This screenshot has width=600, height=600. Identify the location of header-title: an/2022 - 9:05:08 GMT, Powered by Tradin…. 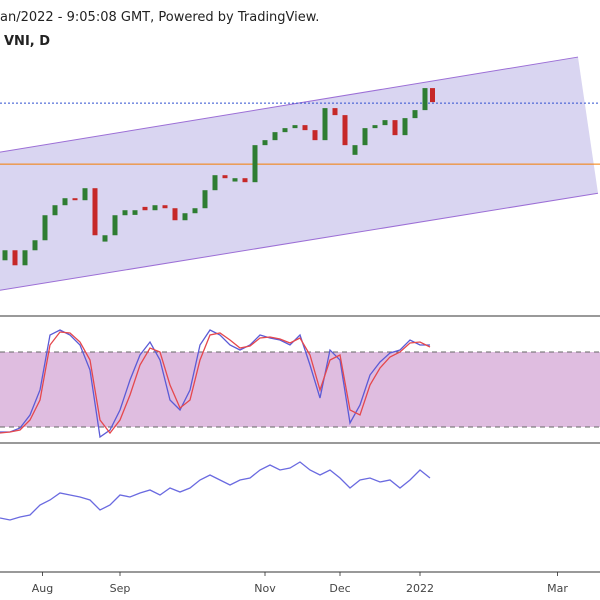
(159, 17).